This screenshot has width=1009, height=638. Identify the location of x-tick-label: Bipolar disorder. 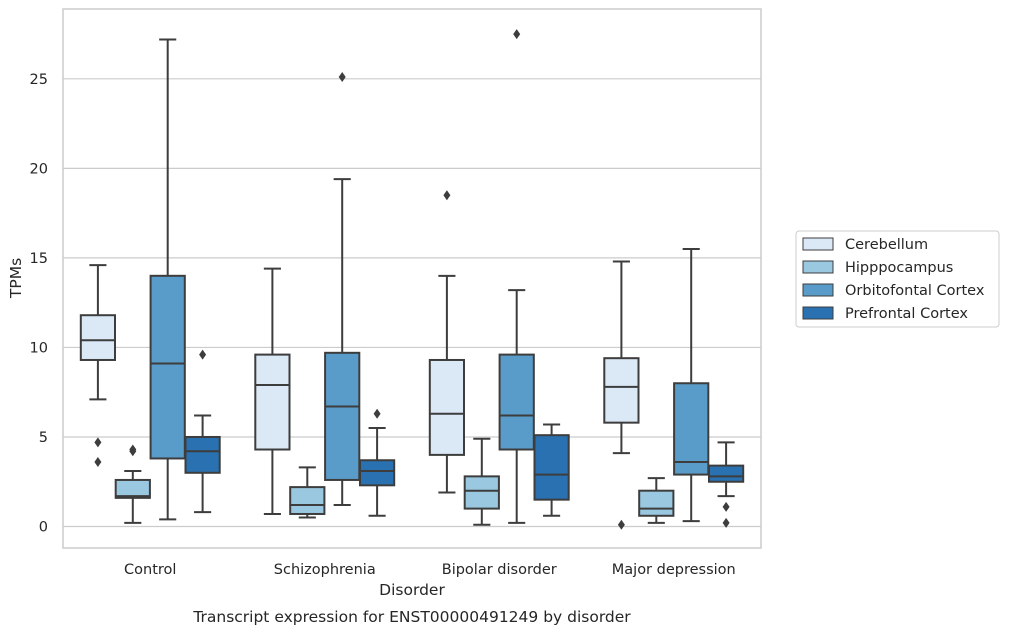
(499, 570).